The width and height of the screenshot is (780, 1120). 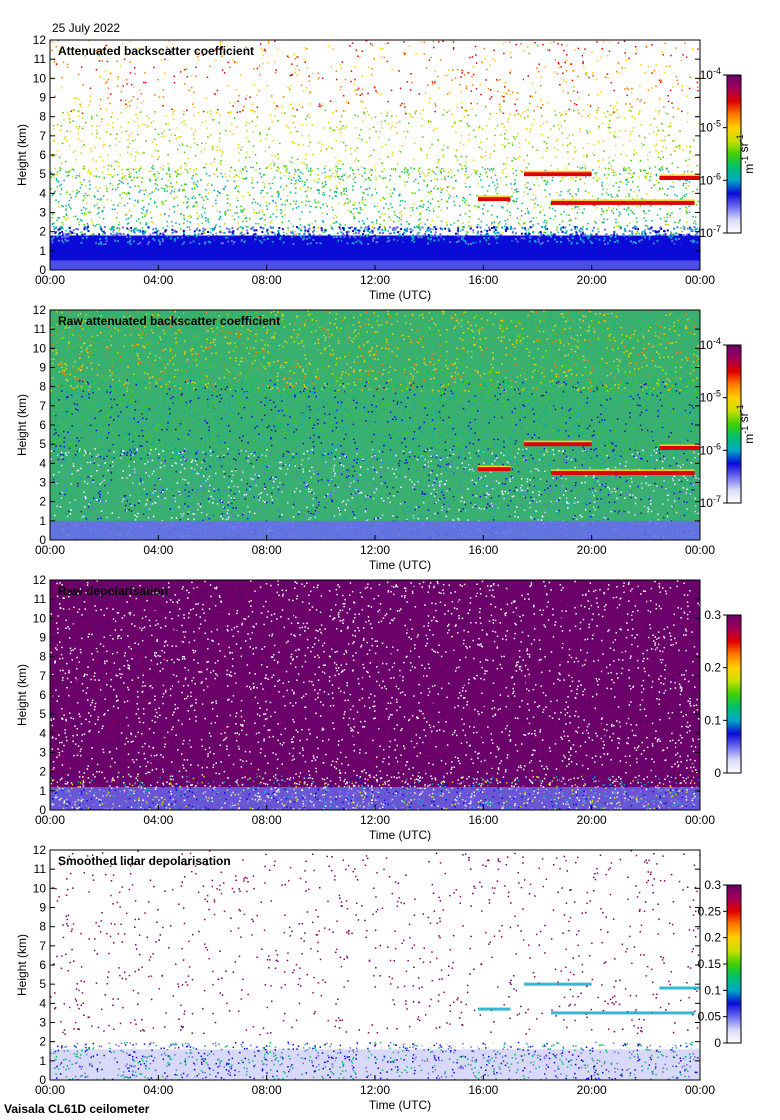 I want to click on panel-title: Smoothed lidar depolarisation, so click(x=144, y=861).